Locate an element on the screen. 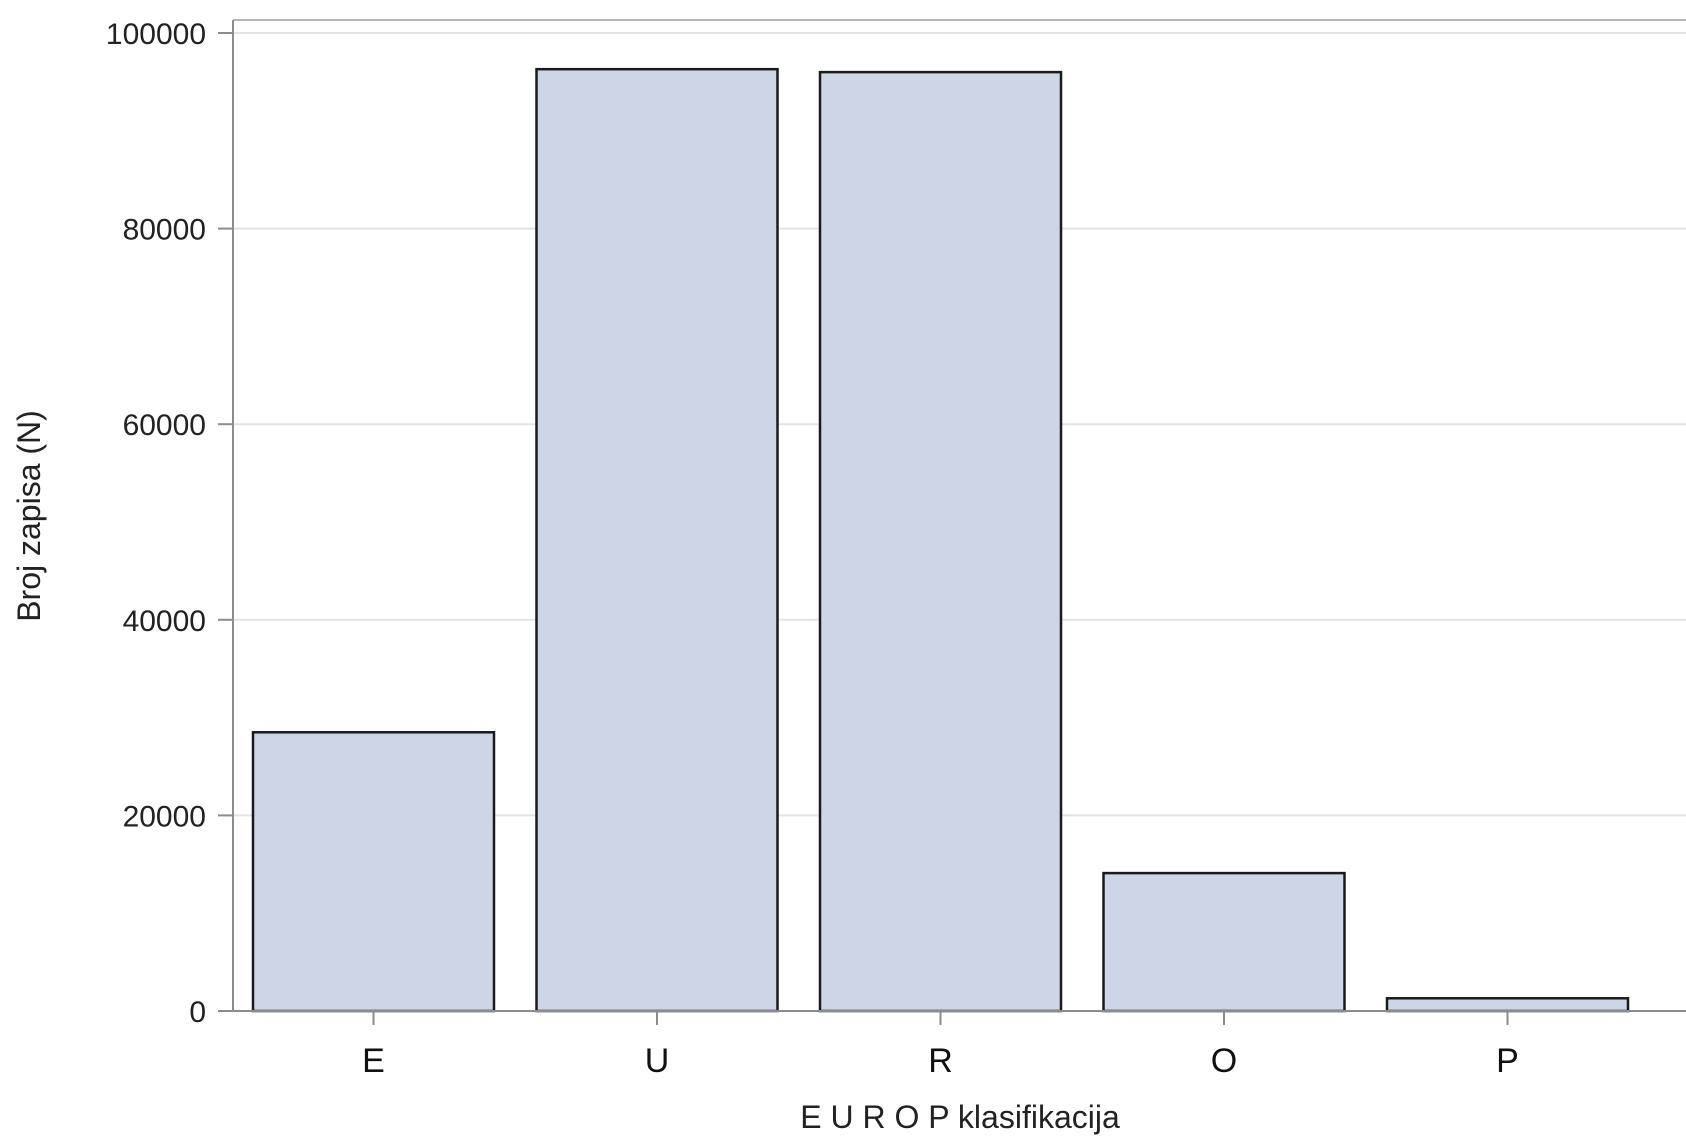 The height and width of the screenshot is (1141, 1686). x-tick-label: R is located at coordinates (940, 1061).